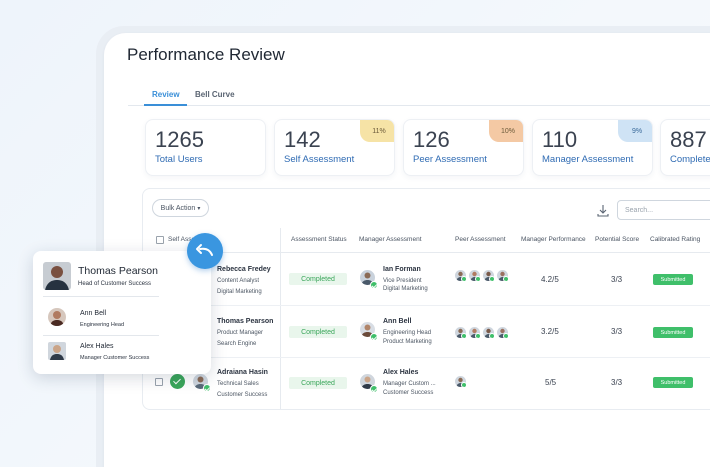 The height and width of the screenshot is (467, 710). Describe the element at coordinates (407, 333) in the screenshot. I see `manager-role: Engineering Head` at that location.